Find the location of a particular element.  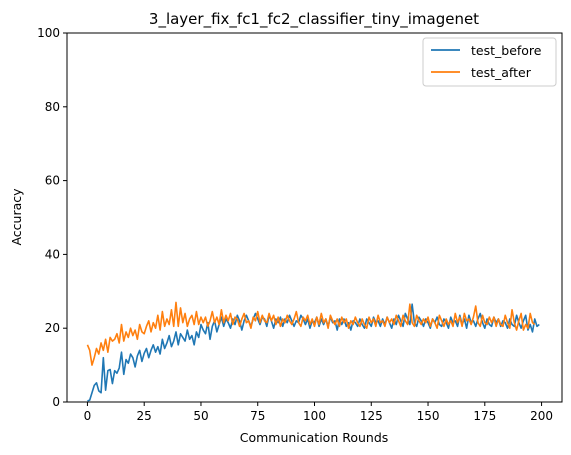

y-tick-label: 100 is located at coordinates (48, 33).